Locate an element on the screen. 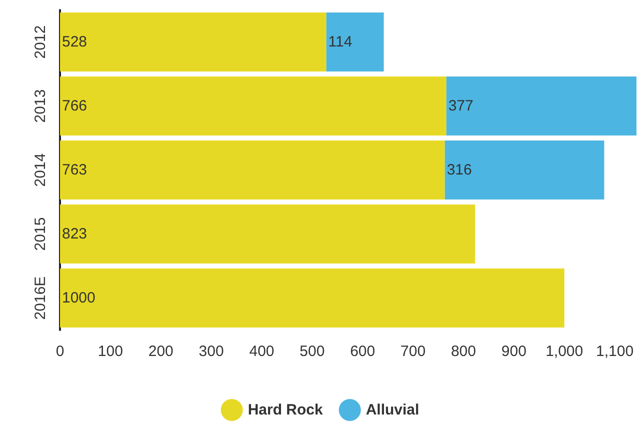  x-tick-label: 1,000 is located at coordinates (565, 351).